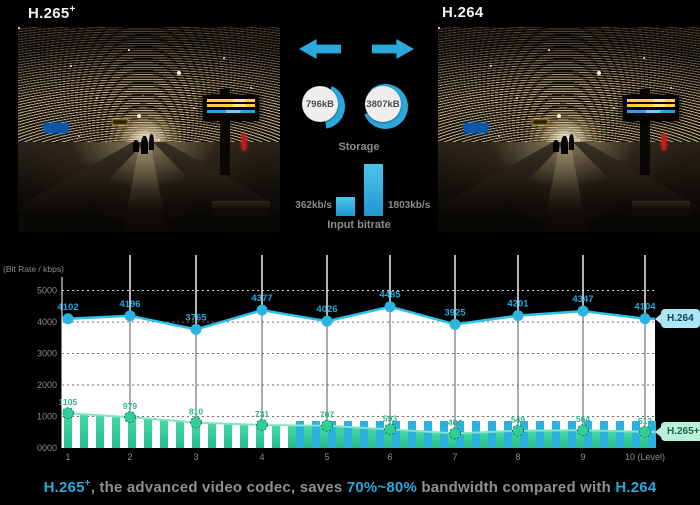  Describe the element at coordinates (518, 420) in the screenshot. I see `svg-text: 549` at that location.